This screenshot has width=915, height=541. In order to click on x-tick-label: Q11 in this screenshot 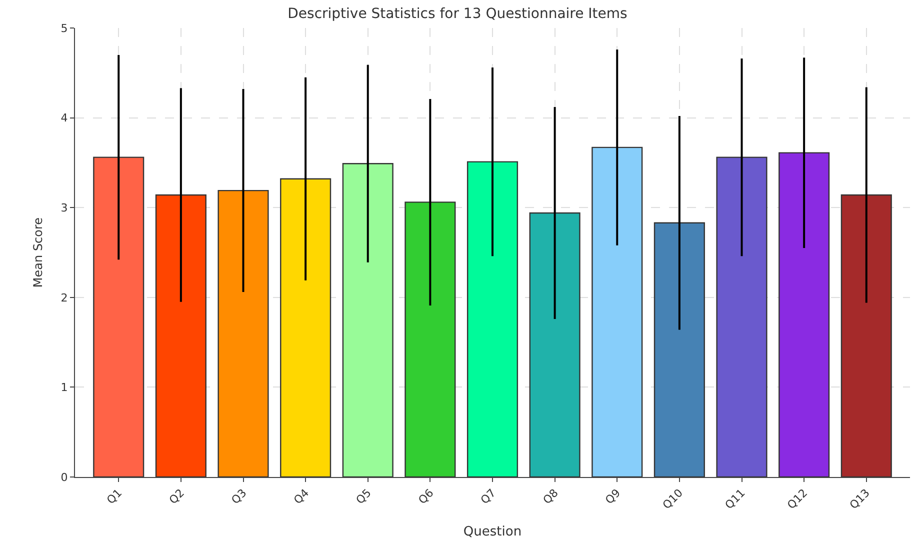, I will do `click(735, 499)`.